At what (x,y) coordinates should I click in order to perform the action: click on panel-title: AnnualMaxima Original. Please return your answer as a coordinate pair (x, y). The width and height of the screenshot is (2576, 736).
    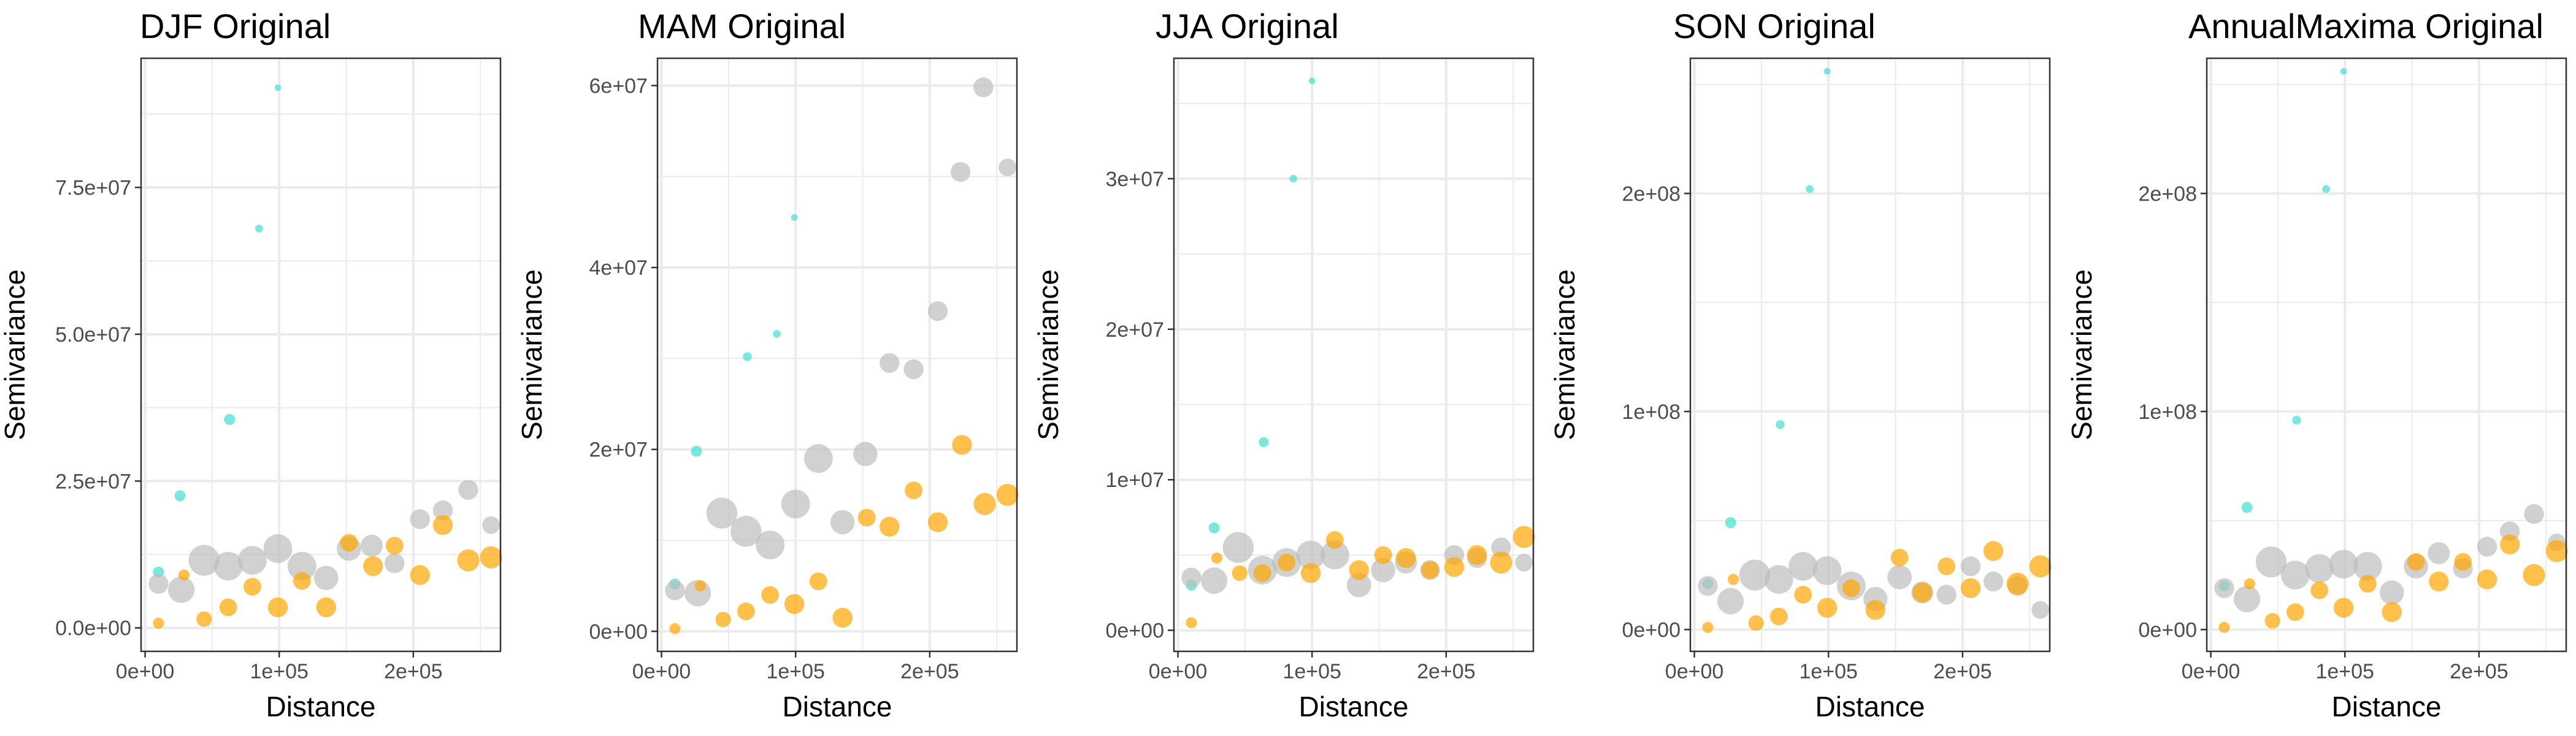
    Looking at the image, I should click on (2365, 26).